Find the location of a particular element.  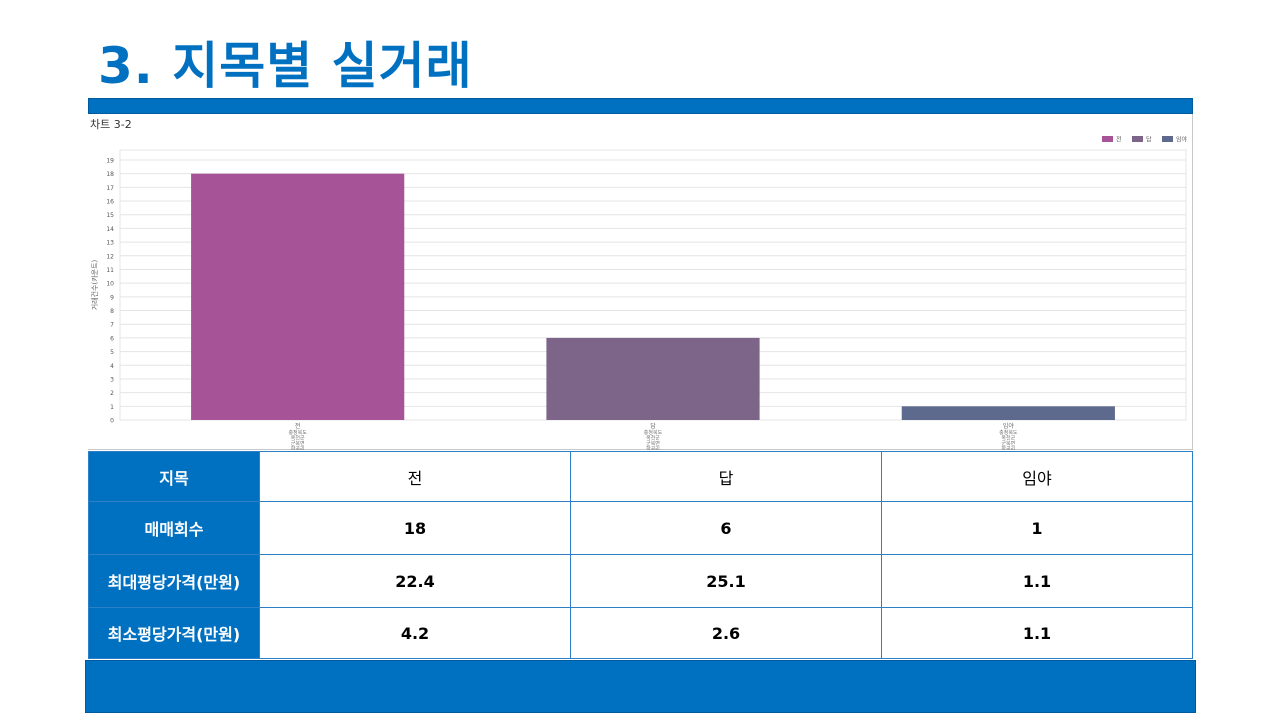

table-cell: 전 is located at coordinates (415, 476).